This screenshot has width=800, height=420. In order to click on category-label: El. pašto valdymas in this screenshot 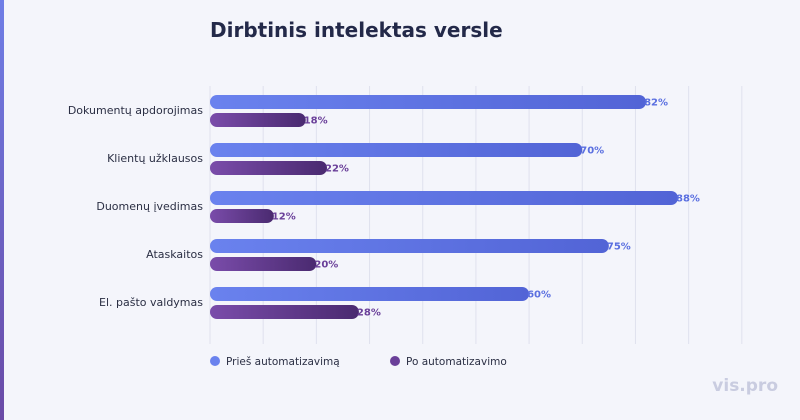, I will do `click(151, 302)`.